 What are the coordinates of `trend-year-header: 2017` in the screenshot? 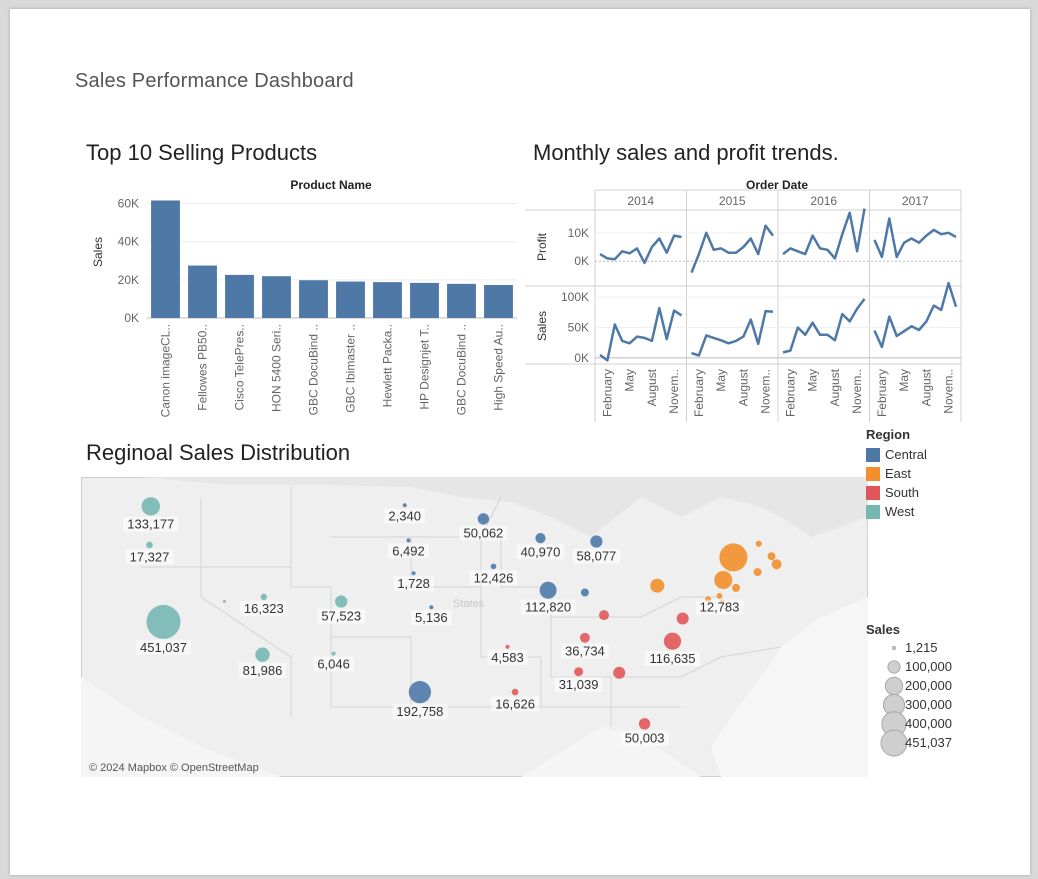 It's located at (915, 201).